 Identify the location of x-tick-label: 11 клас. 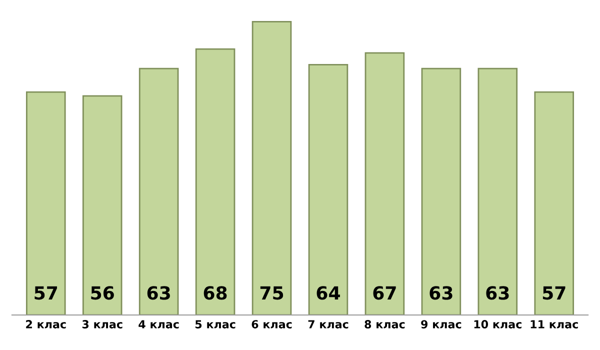
(554, 324).